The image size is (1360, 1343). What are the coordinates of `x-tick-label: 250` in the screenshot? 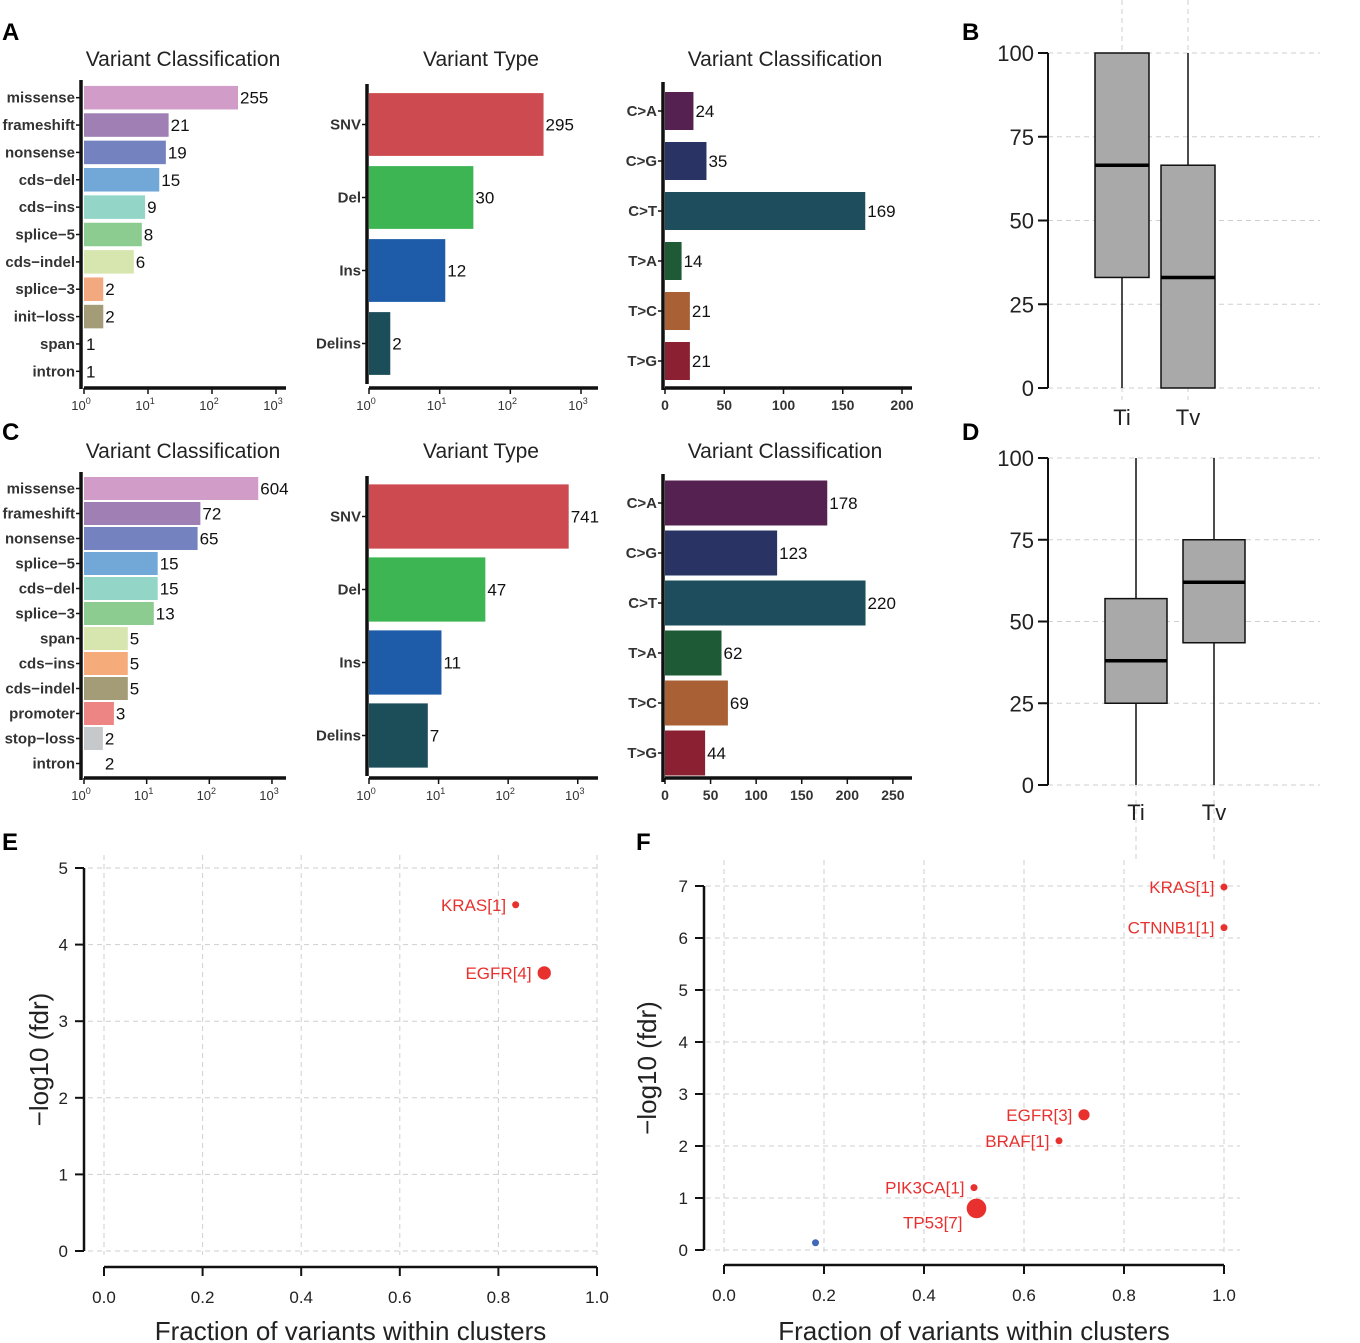 It's located at (893, 795).